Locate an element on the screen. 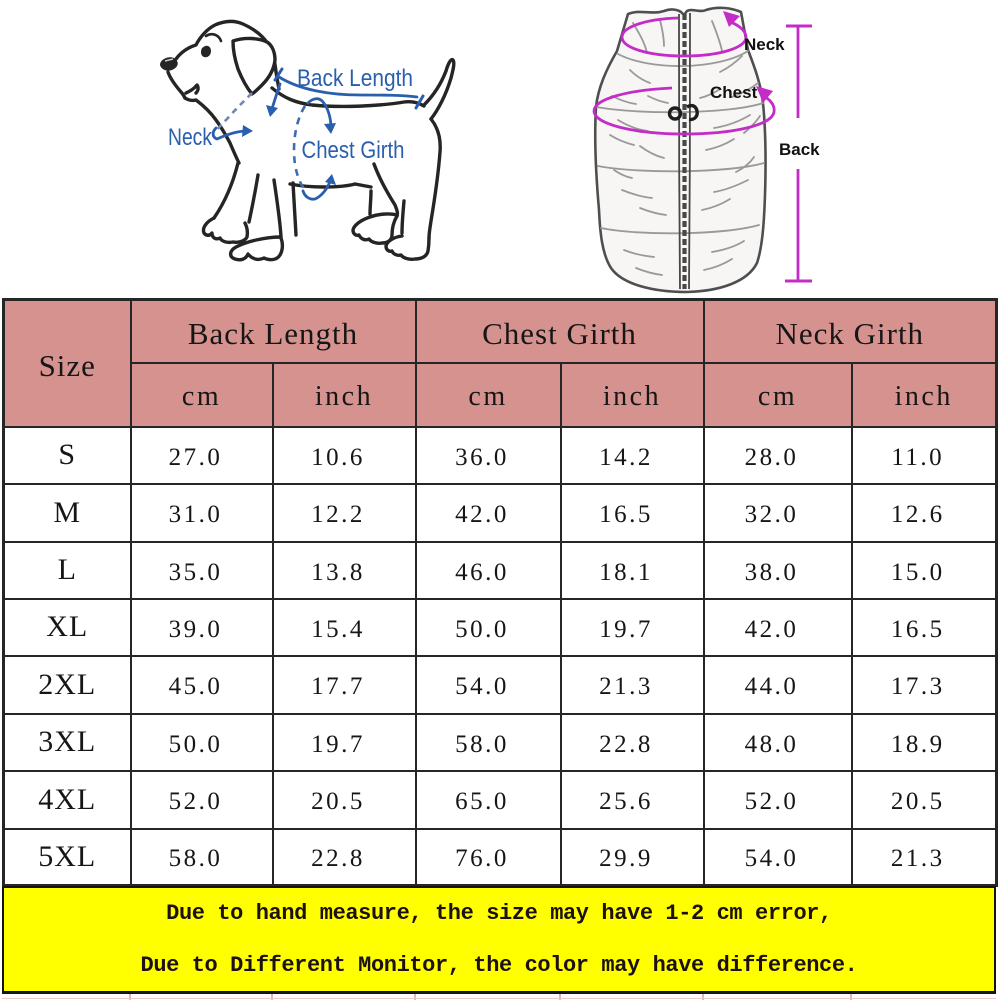  svg-text: Back is located at coordinates (799, 149).